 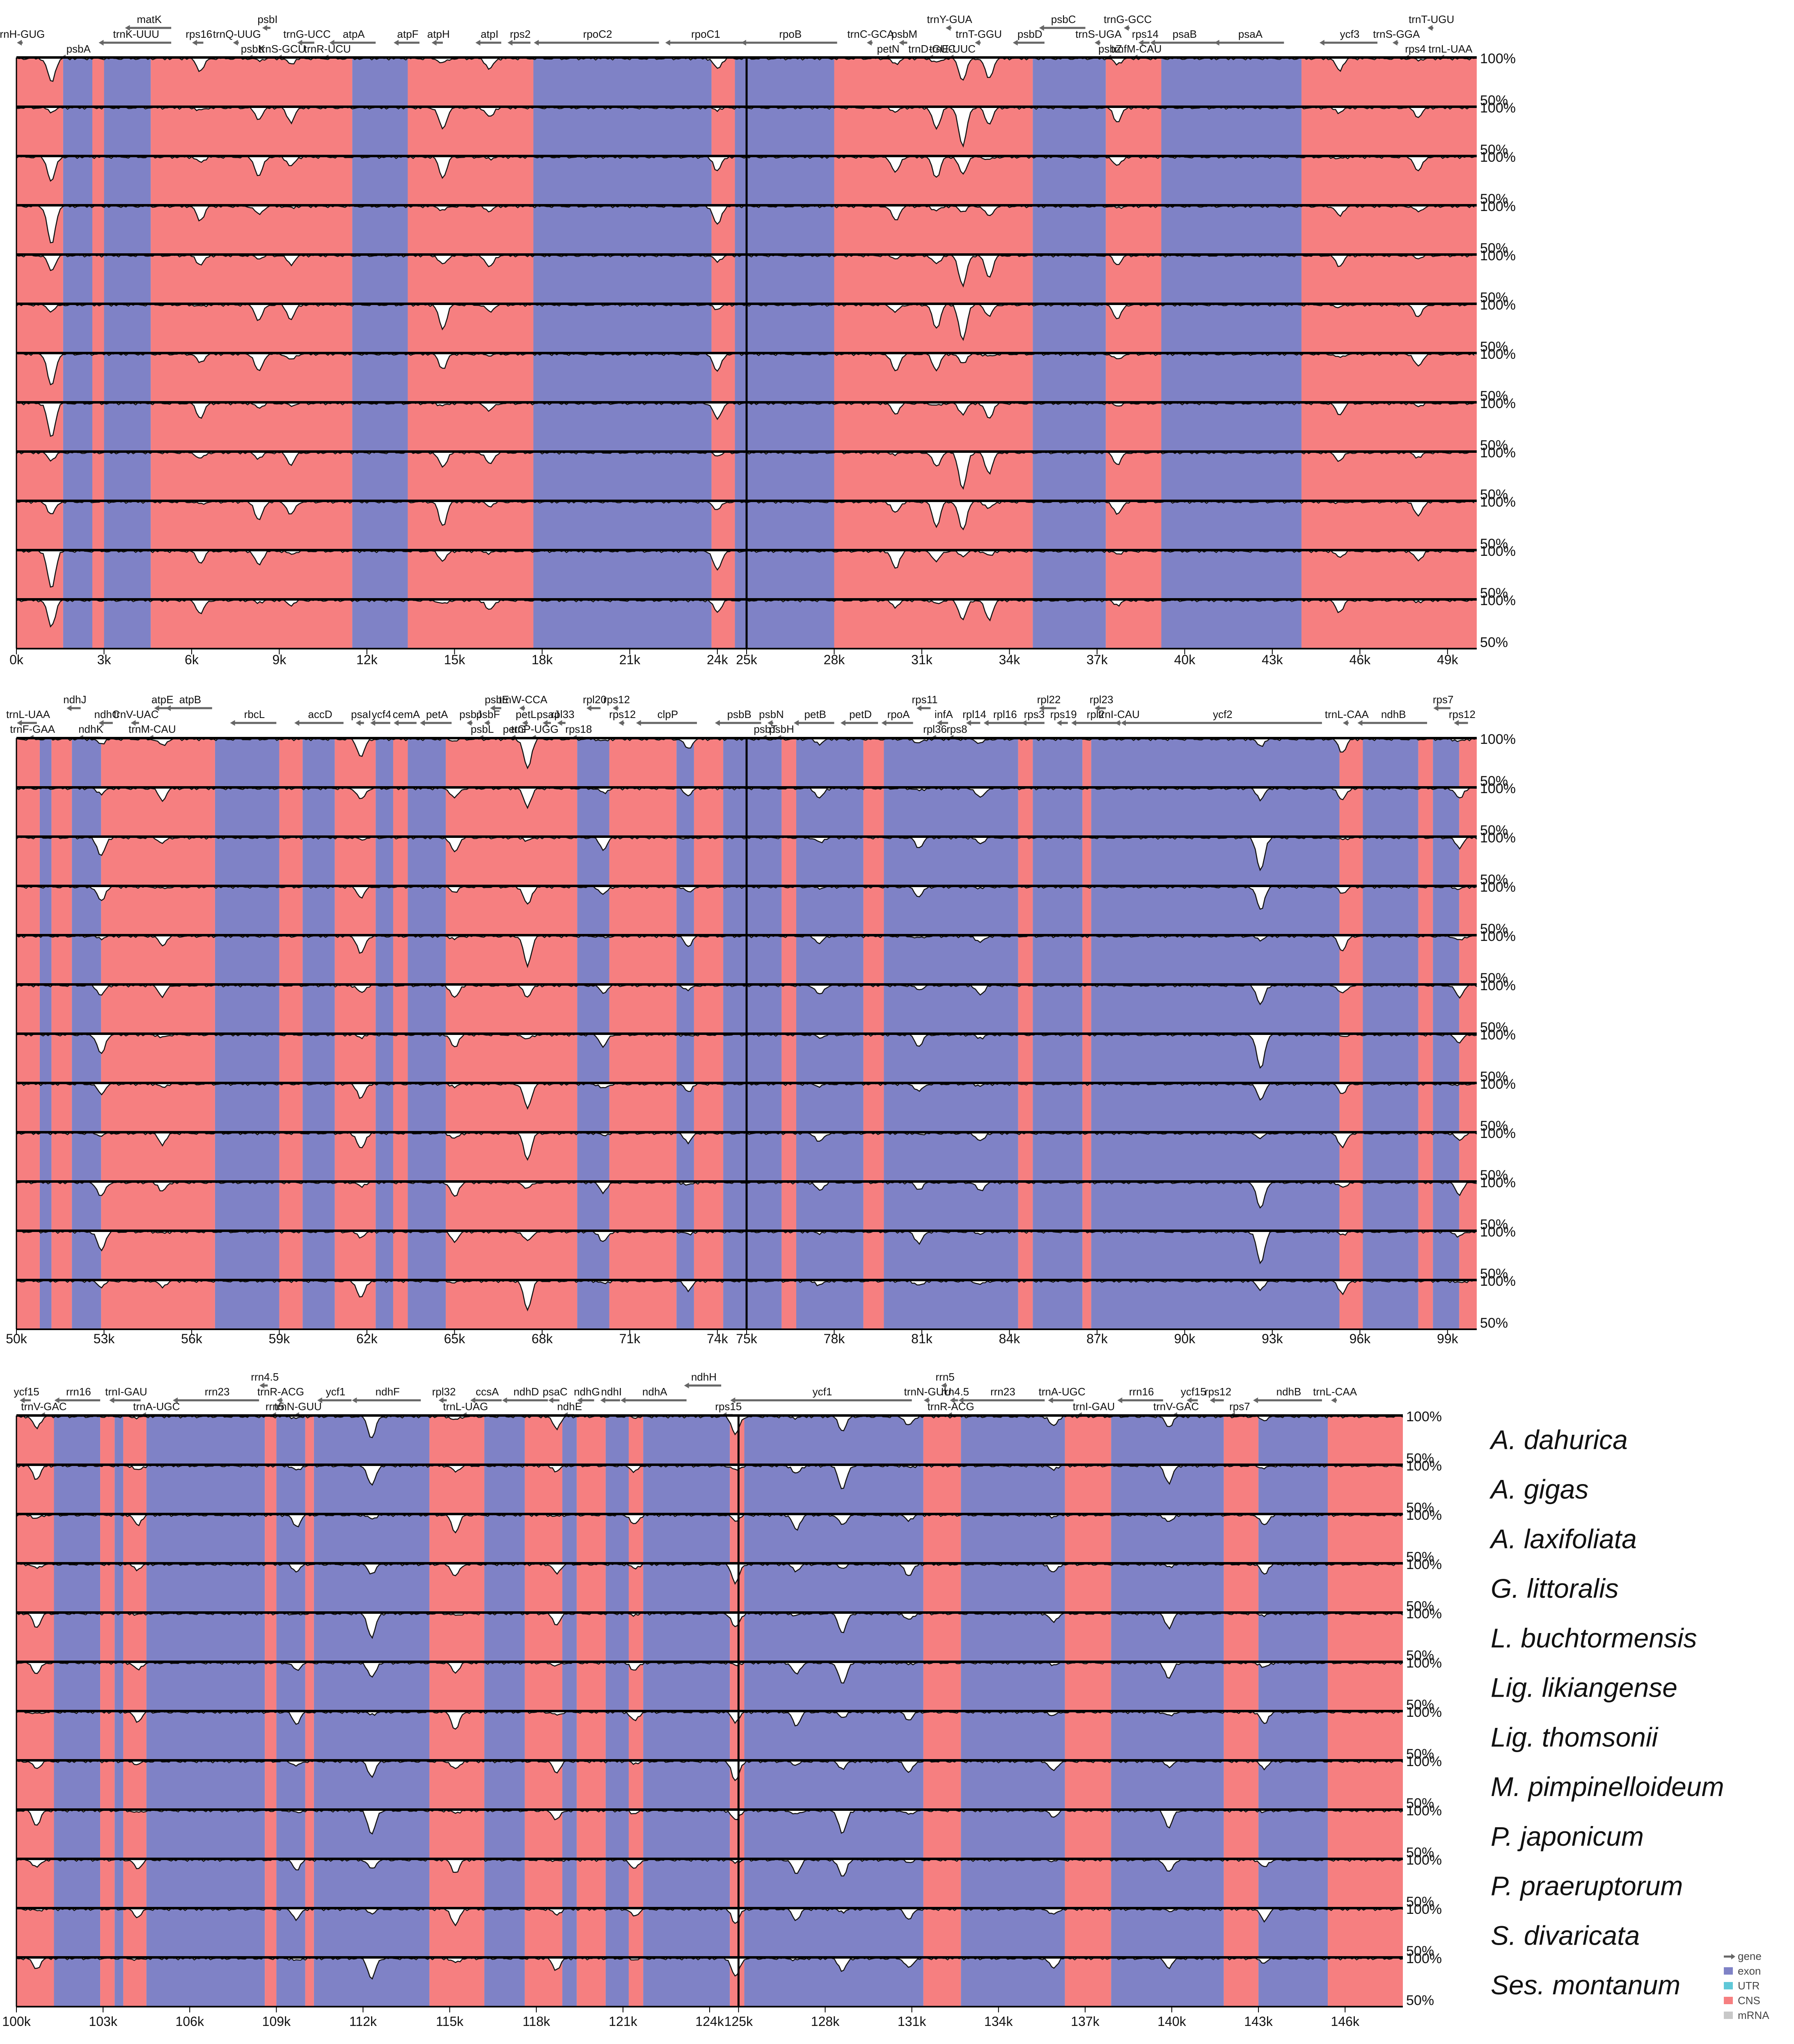 What do you see at coordinates (526, 714) in the screenshot?
I see `gene-label: petL` at bounding box center [526, 714].